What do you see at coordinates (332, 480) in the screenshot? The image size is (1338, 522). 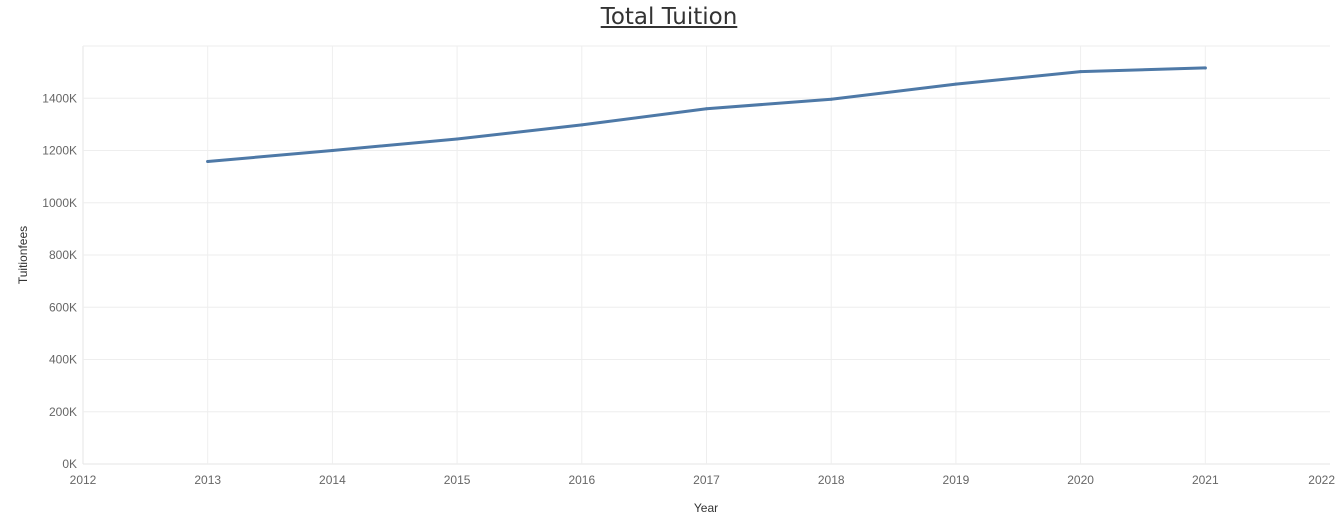 I see `x-tick-label: 2014` at bounding box center [332, 480].